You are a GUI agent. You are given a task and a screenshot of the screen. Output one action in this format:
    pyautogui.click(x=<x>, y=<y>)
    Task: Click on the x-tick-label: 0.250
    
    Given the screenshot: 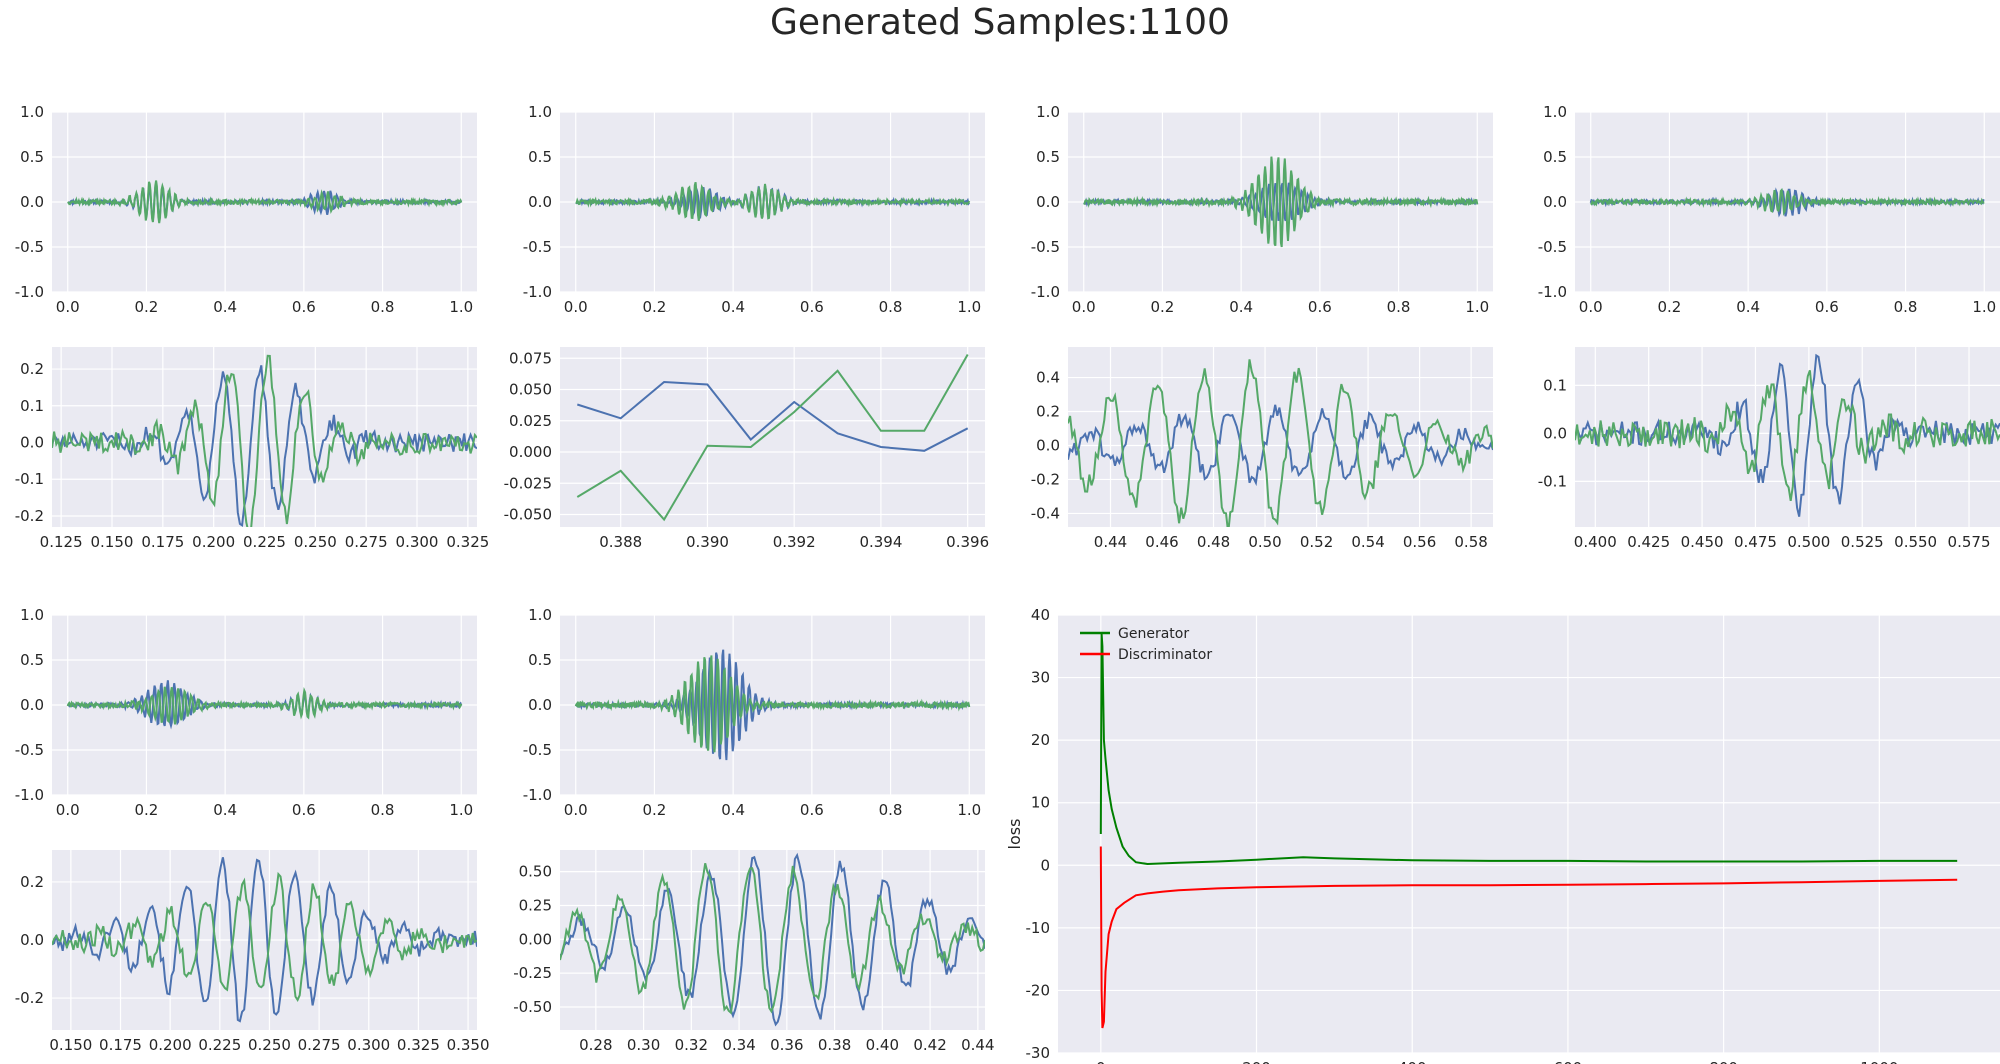 What is the action you would take?
    pyautogui.click(x=269, y=1045)
    